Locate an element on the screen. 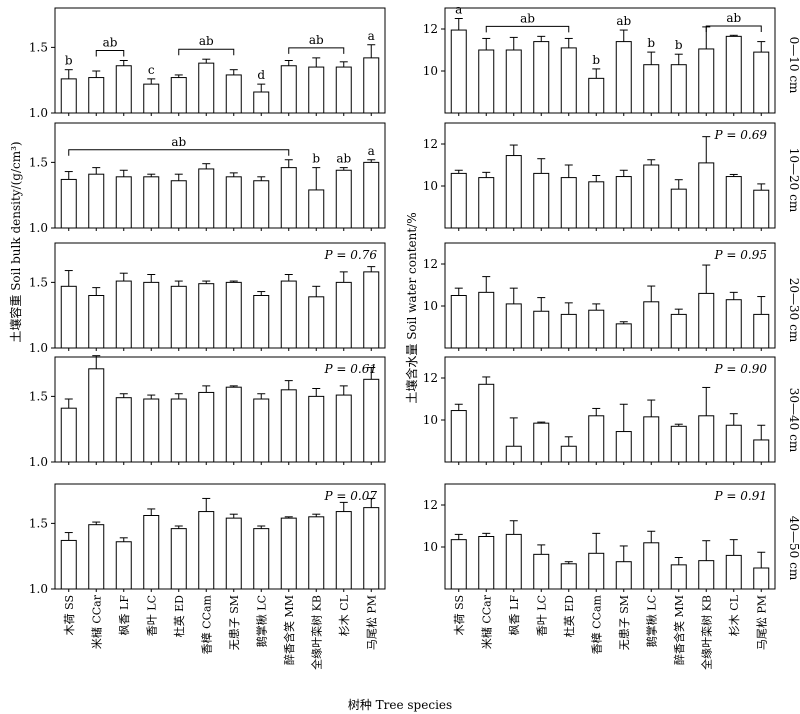 The width and height of the screenshot is (800, 714). panel-bulk-density-20-30: 1.0 1.5 P = 0.76 is located at coordinates (207, 298).